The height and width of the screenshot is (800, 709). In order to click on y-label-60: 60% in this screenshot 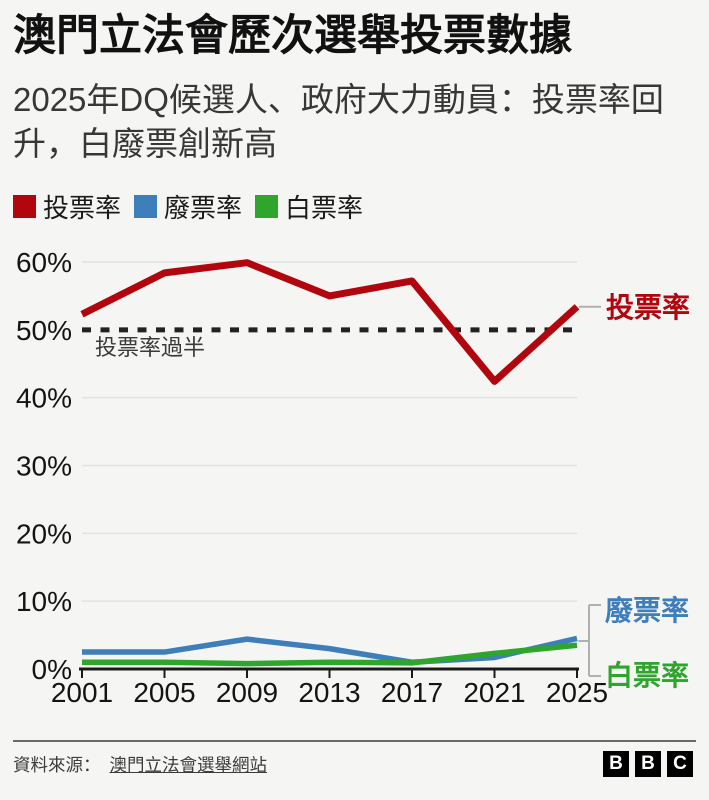, I will do `click(44, 262)`.